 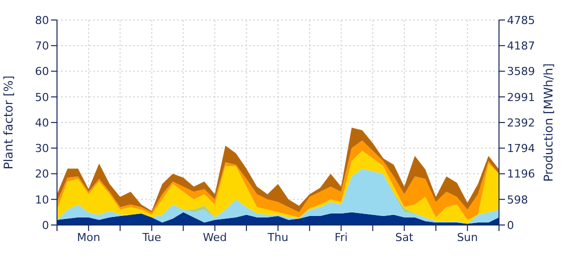 I want to click on x-tick-label: Sun, so click(x=467, y=237).